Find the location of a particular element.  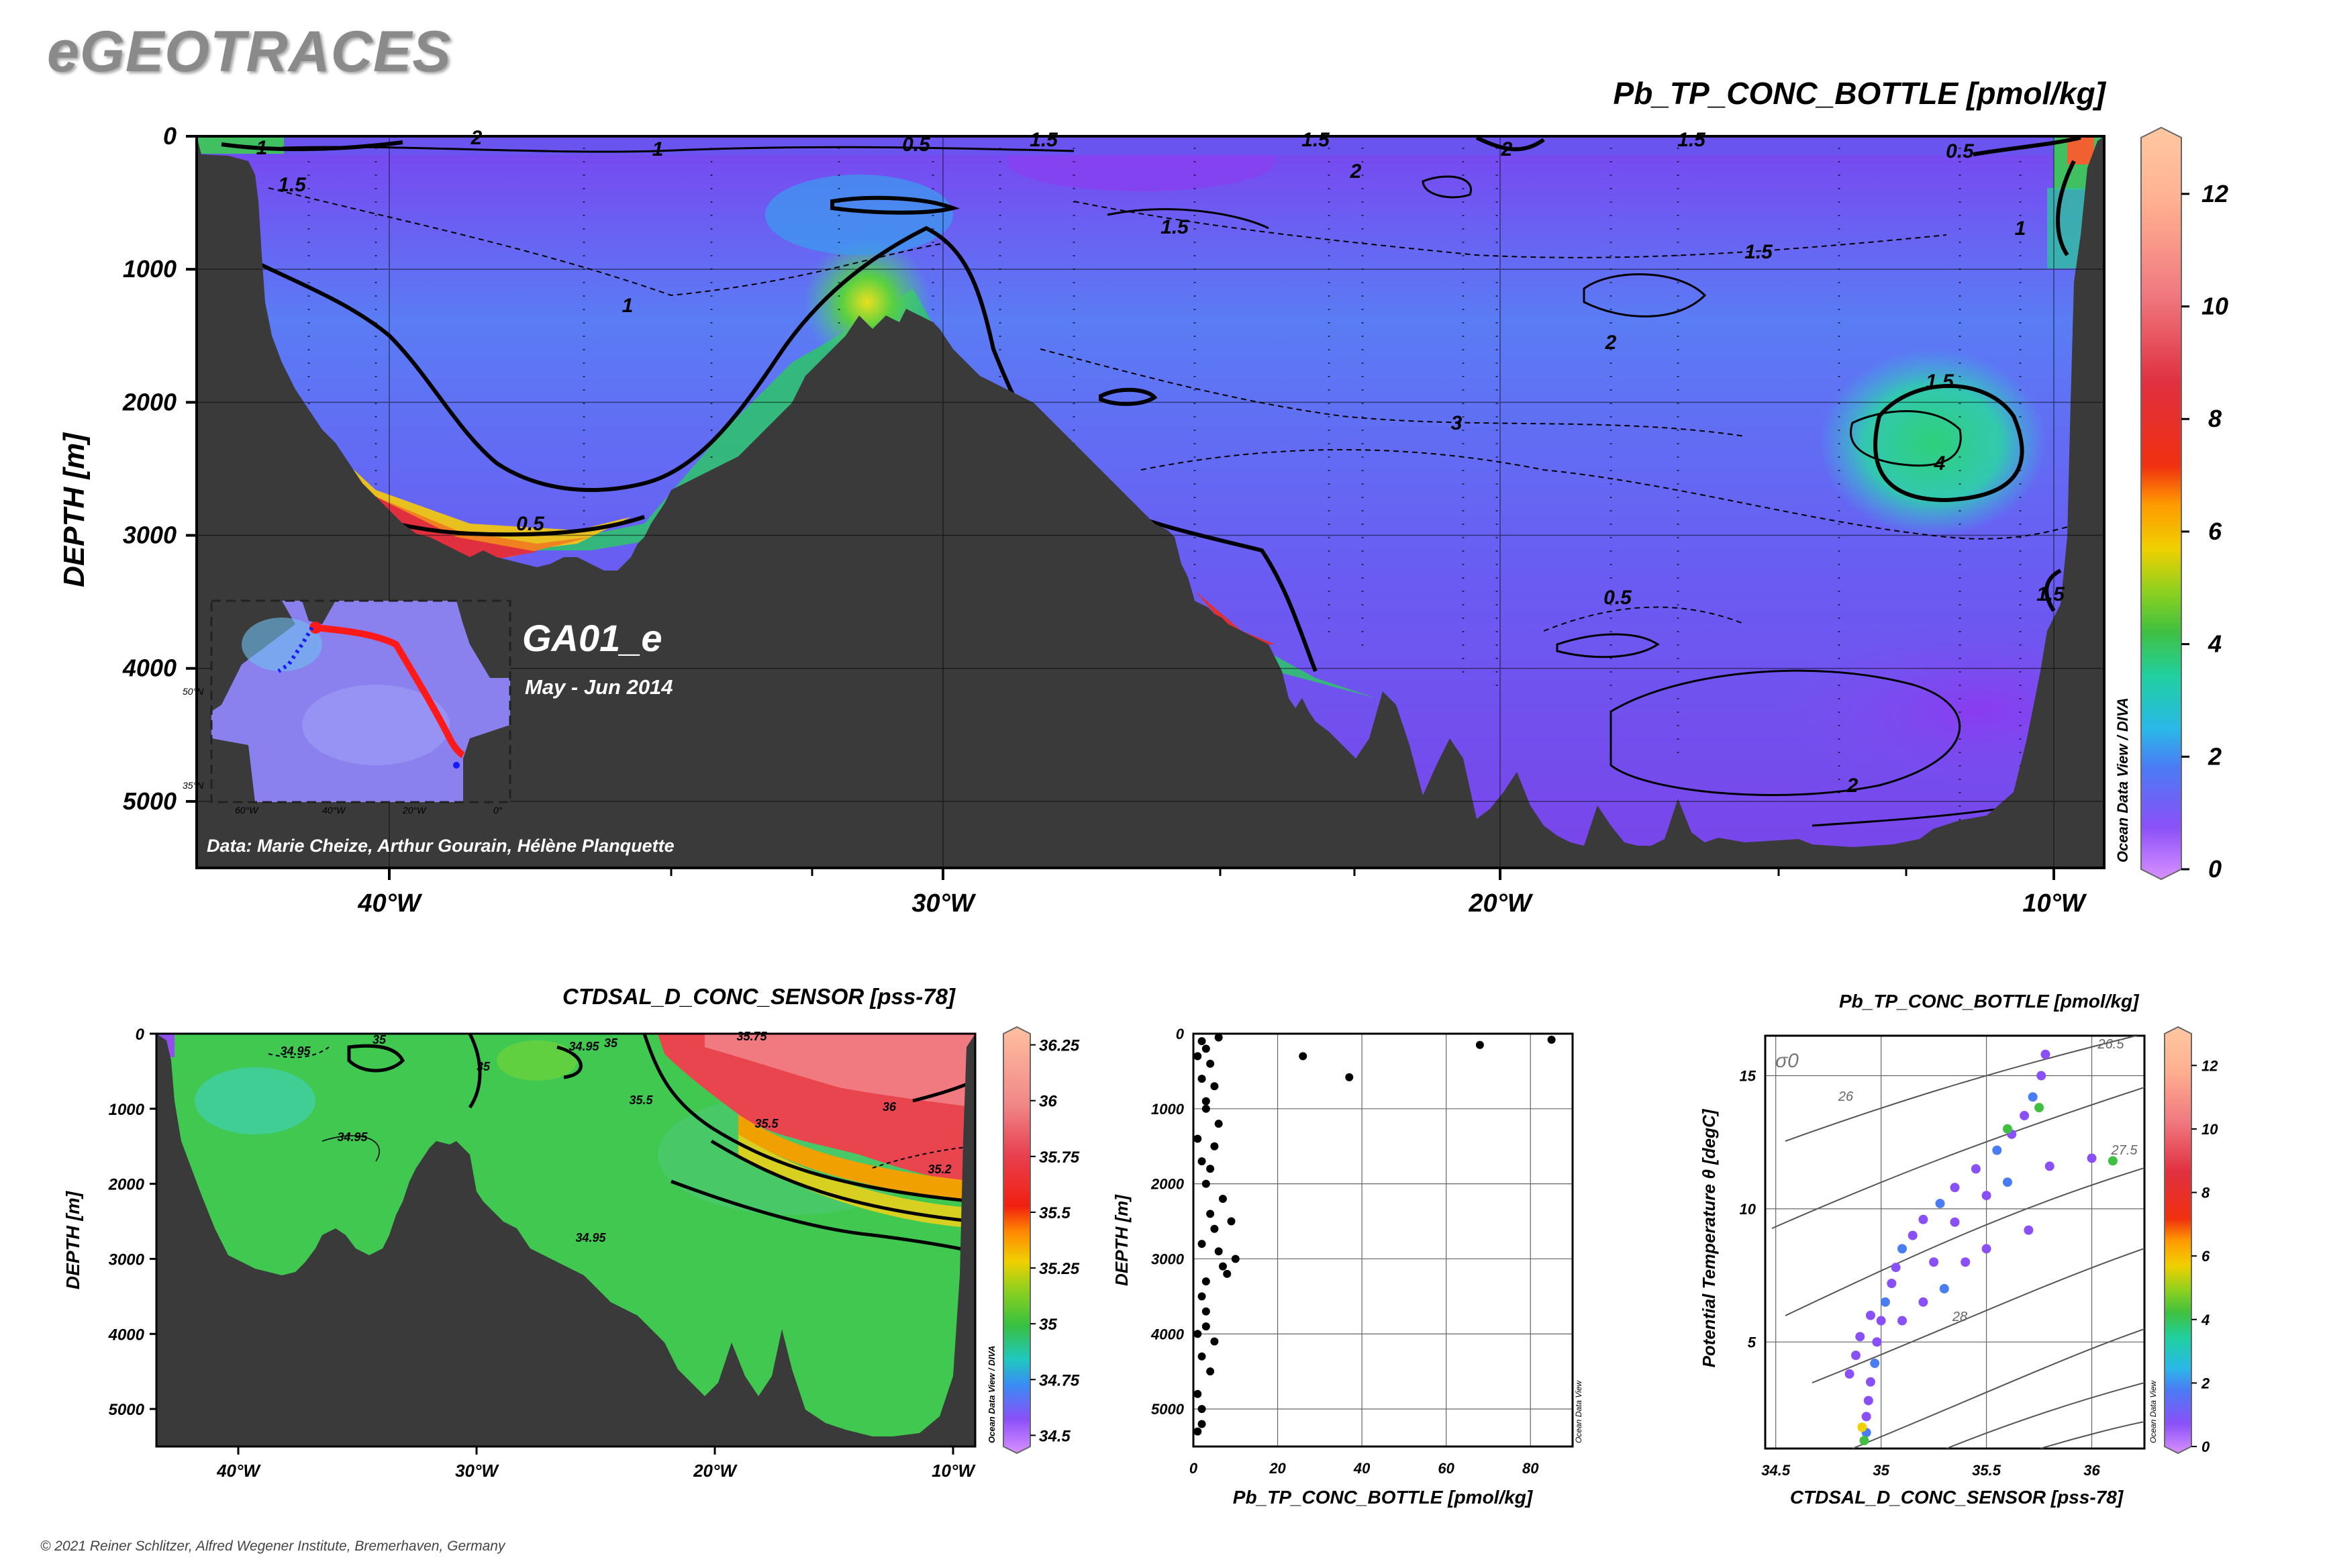

main-ytick-label: 4000 is located at coordinates (149, 668).